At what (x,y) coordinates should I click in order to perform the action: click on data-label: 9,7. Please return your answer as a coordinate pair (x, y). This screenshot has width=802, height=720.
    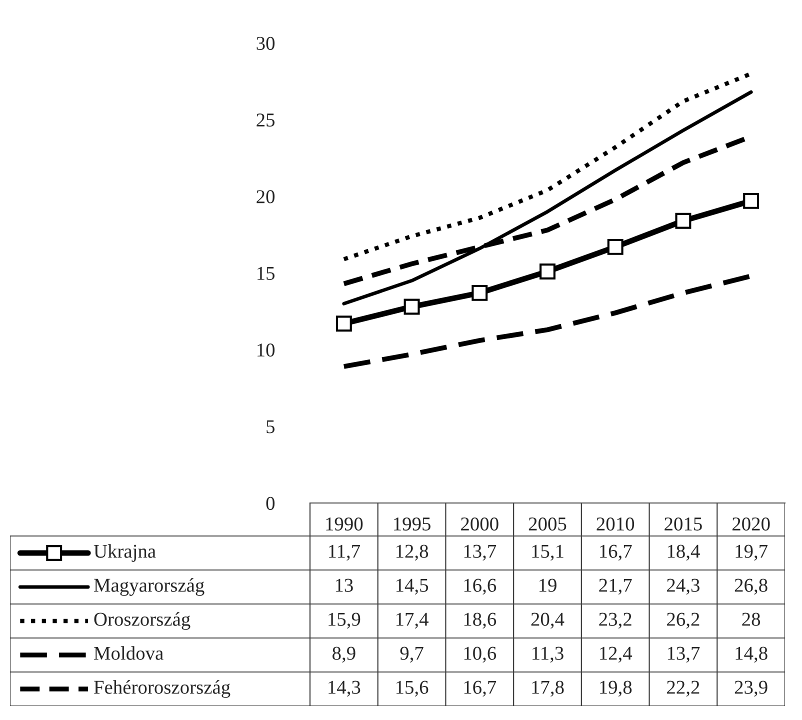
    Looking at the image, I should click on (412, 654).